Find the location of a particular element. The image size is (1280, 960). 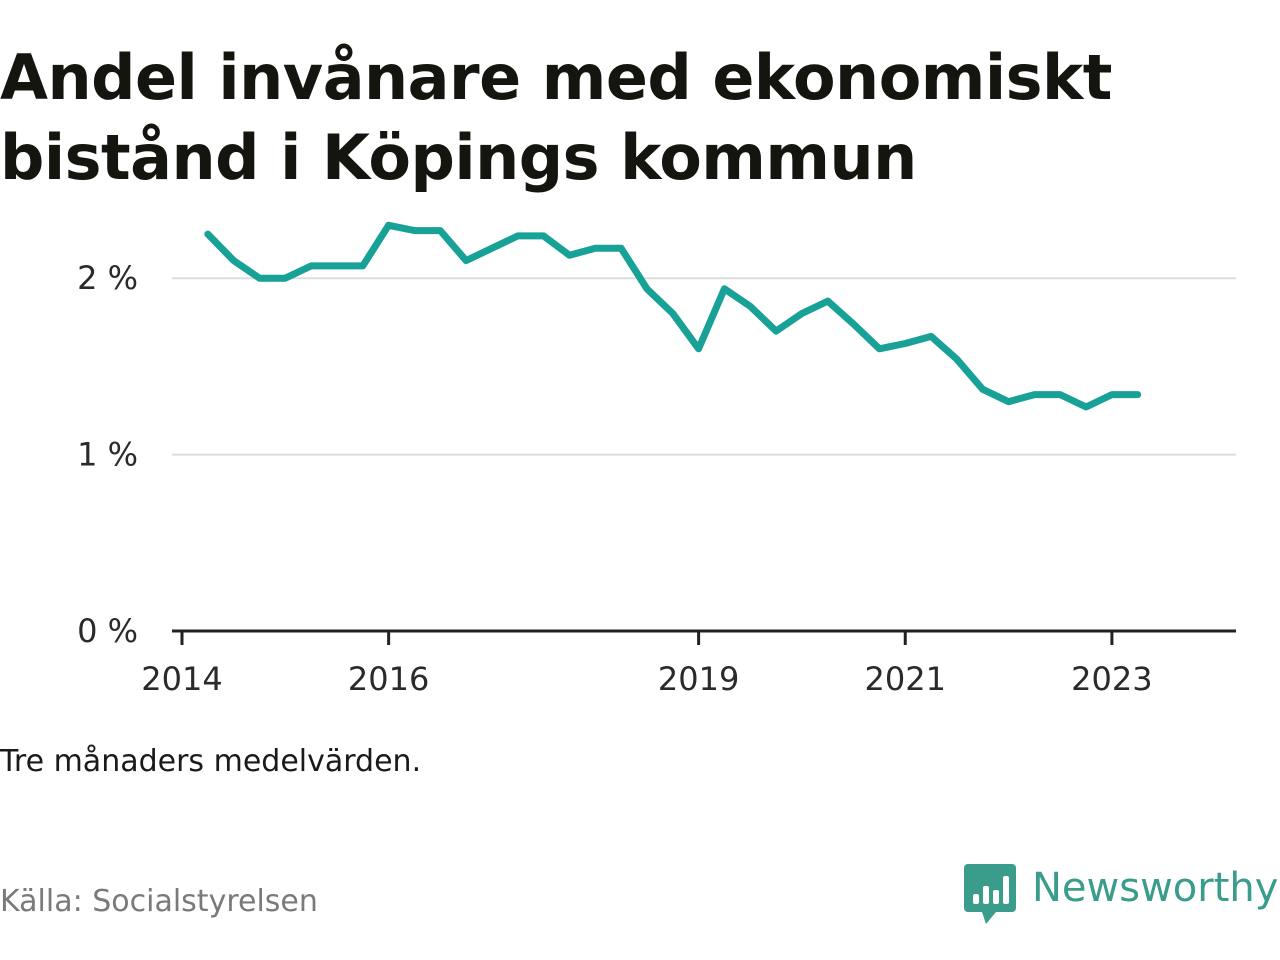

y-tick-label: 0 % is located at coordinates (107, 631).